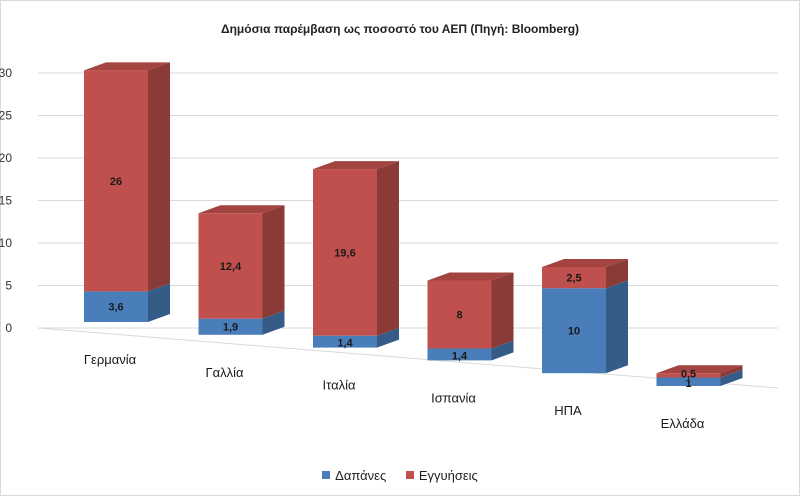 Image resolution: width=800 pixels, height=500 pixels. Describe the element at coordinates (453, 397) in the screenshot. I see `x-tick-label: Ισπανία` at that location.